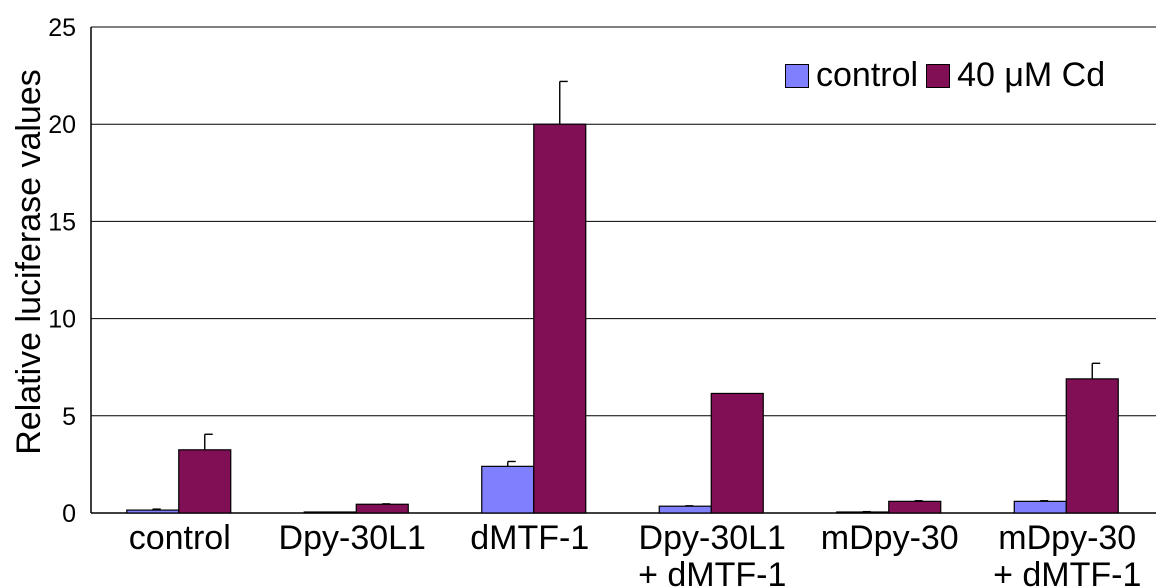 The image size is (1156, 588). What do you see at coordinates (62, 28) in the screenshot?
I see `y-tick-label: 25` at bounding box center [62, 28].